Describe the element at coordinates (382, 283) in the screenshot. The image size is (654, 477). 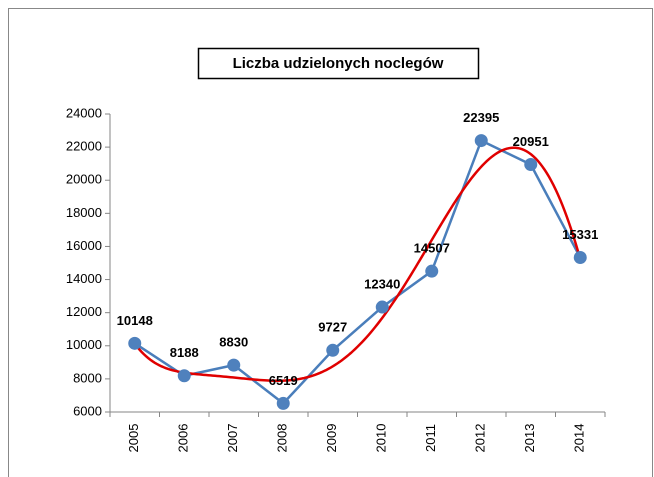
I see `data-label: 12340` at that location.